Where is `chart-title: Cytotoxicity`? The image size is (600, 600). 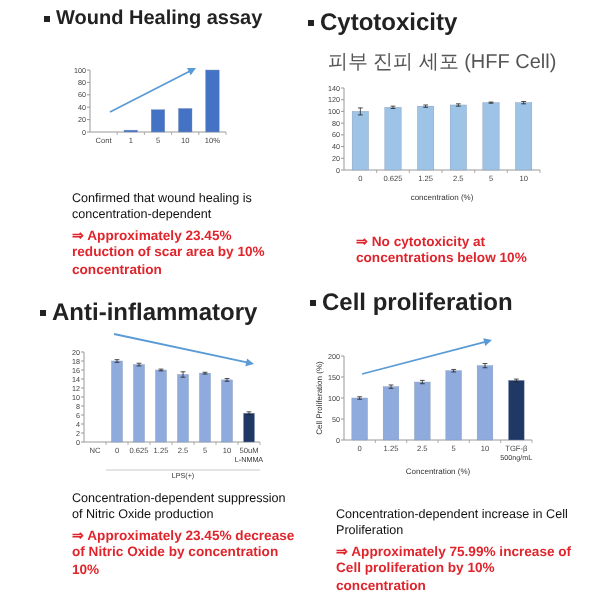
chart-title: Cytotoxicity is located at coordinates (389, 22).